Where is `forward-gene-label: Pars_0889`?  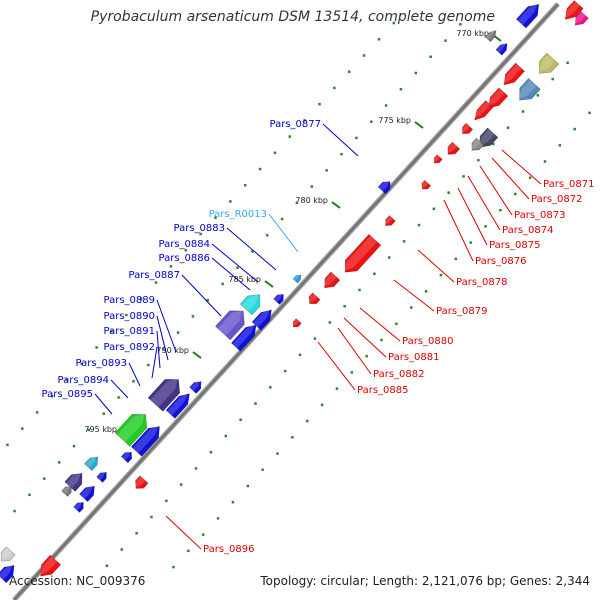 forward-gene-label: Pars_0889 is located at coordinates (129, 300).